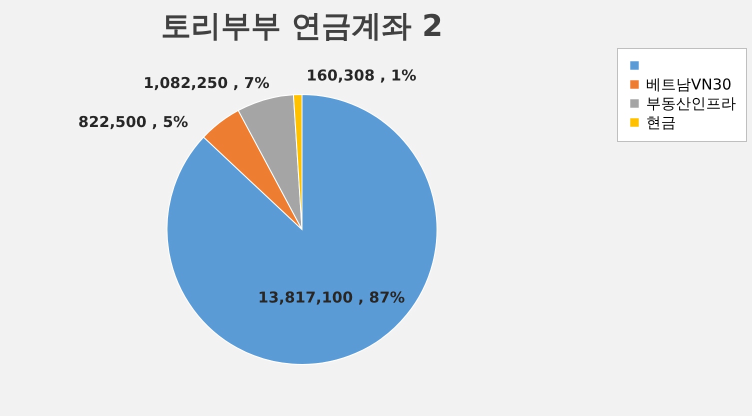 The image size is (752, 416). What do you see at coordinates (331, 297) in the screenshot?
I see `data-label: 13,817,100 , 87%` at bounding box center [331, 297].